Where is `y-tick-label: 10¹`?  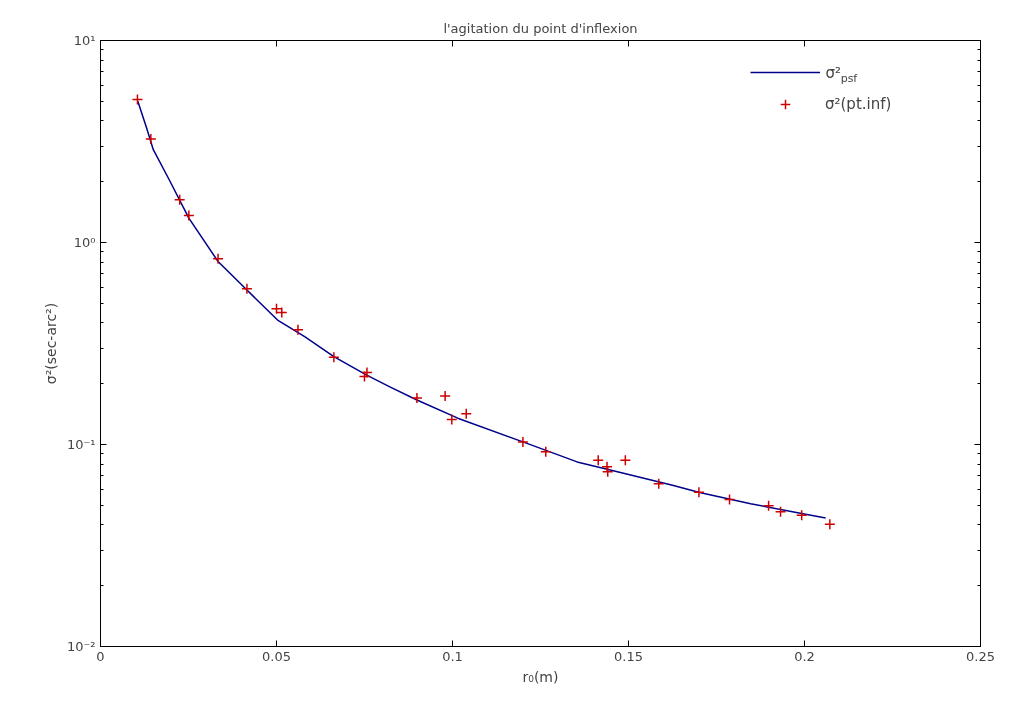 y-tick-label: 10¹ is located at coordinates (84, 40).